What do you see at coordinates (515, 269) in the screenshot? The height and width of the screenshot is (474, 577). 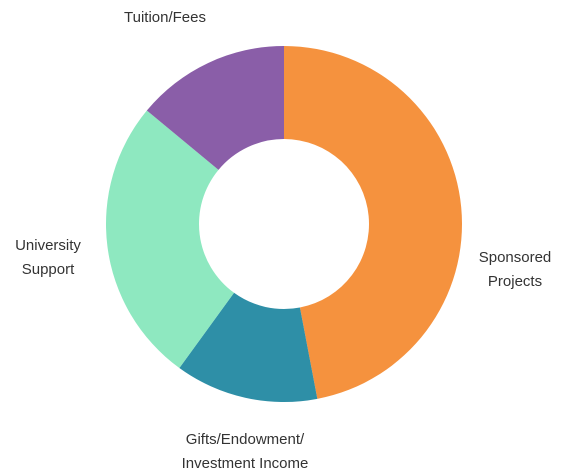 I see `slice-label: Sponsored Projects` at bounding box center [515, 269].